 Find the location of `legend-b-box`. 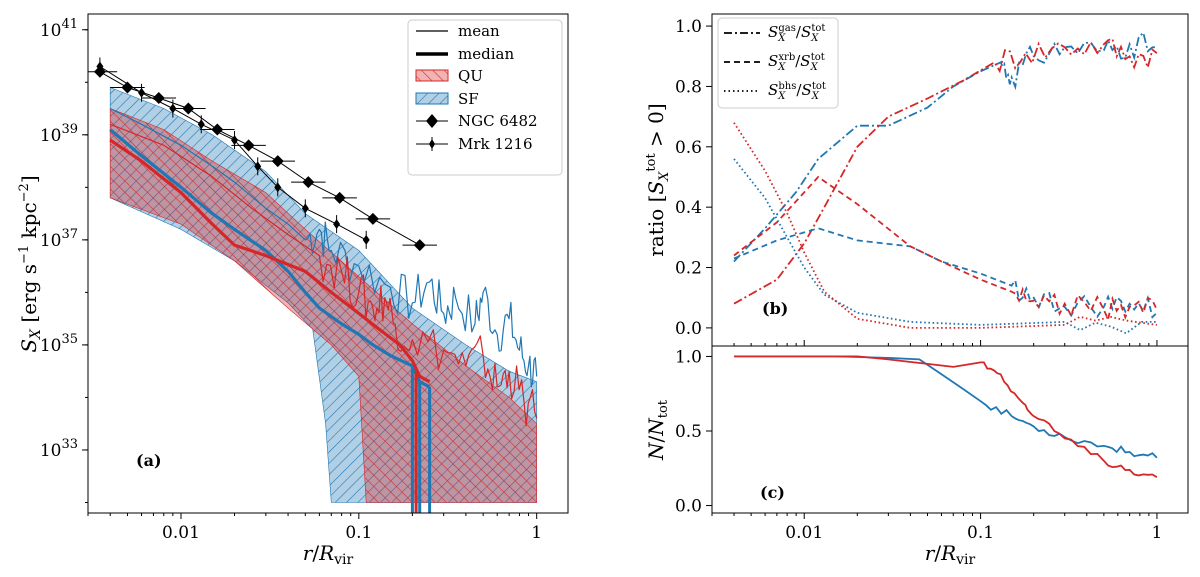

legend-b-box is located at coordinates (778, 63).